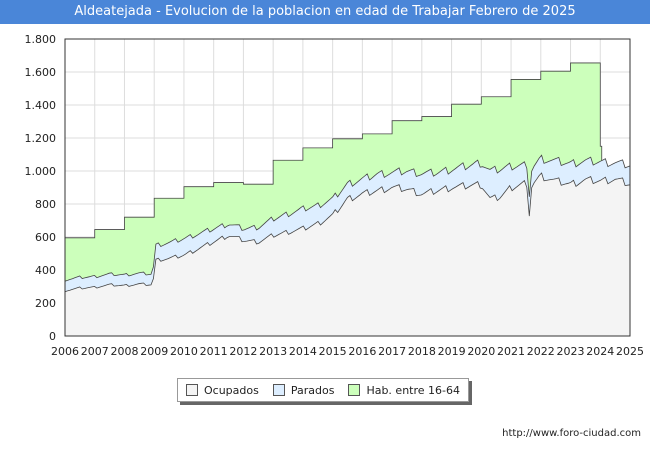 Image resolution: width=650 pixels, height=450 pixels. Describe the element at coordinates (45, 204) in the screenshot. I see `y-tick-label: 800` at that location.